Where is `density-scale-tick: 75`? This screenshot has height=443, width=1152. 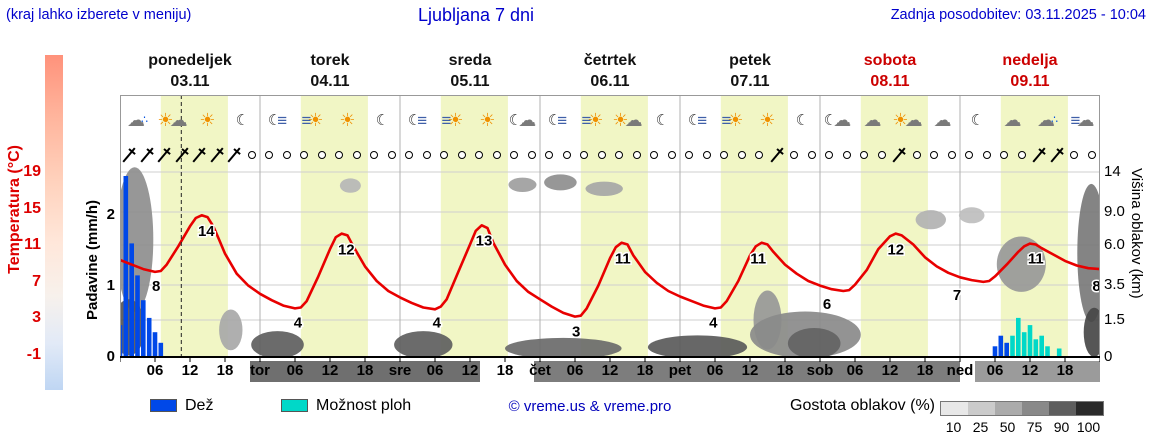
density-scale-tick: 75 is located at coordinates (1034, 427).